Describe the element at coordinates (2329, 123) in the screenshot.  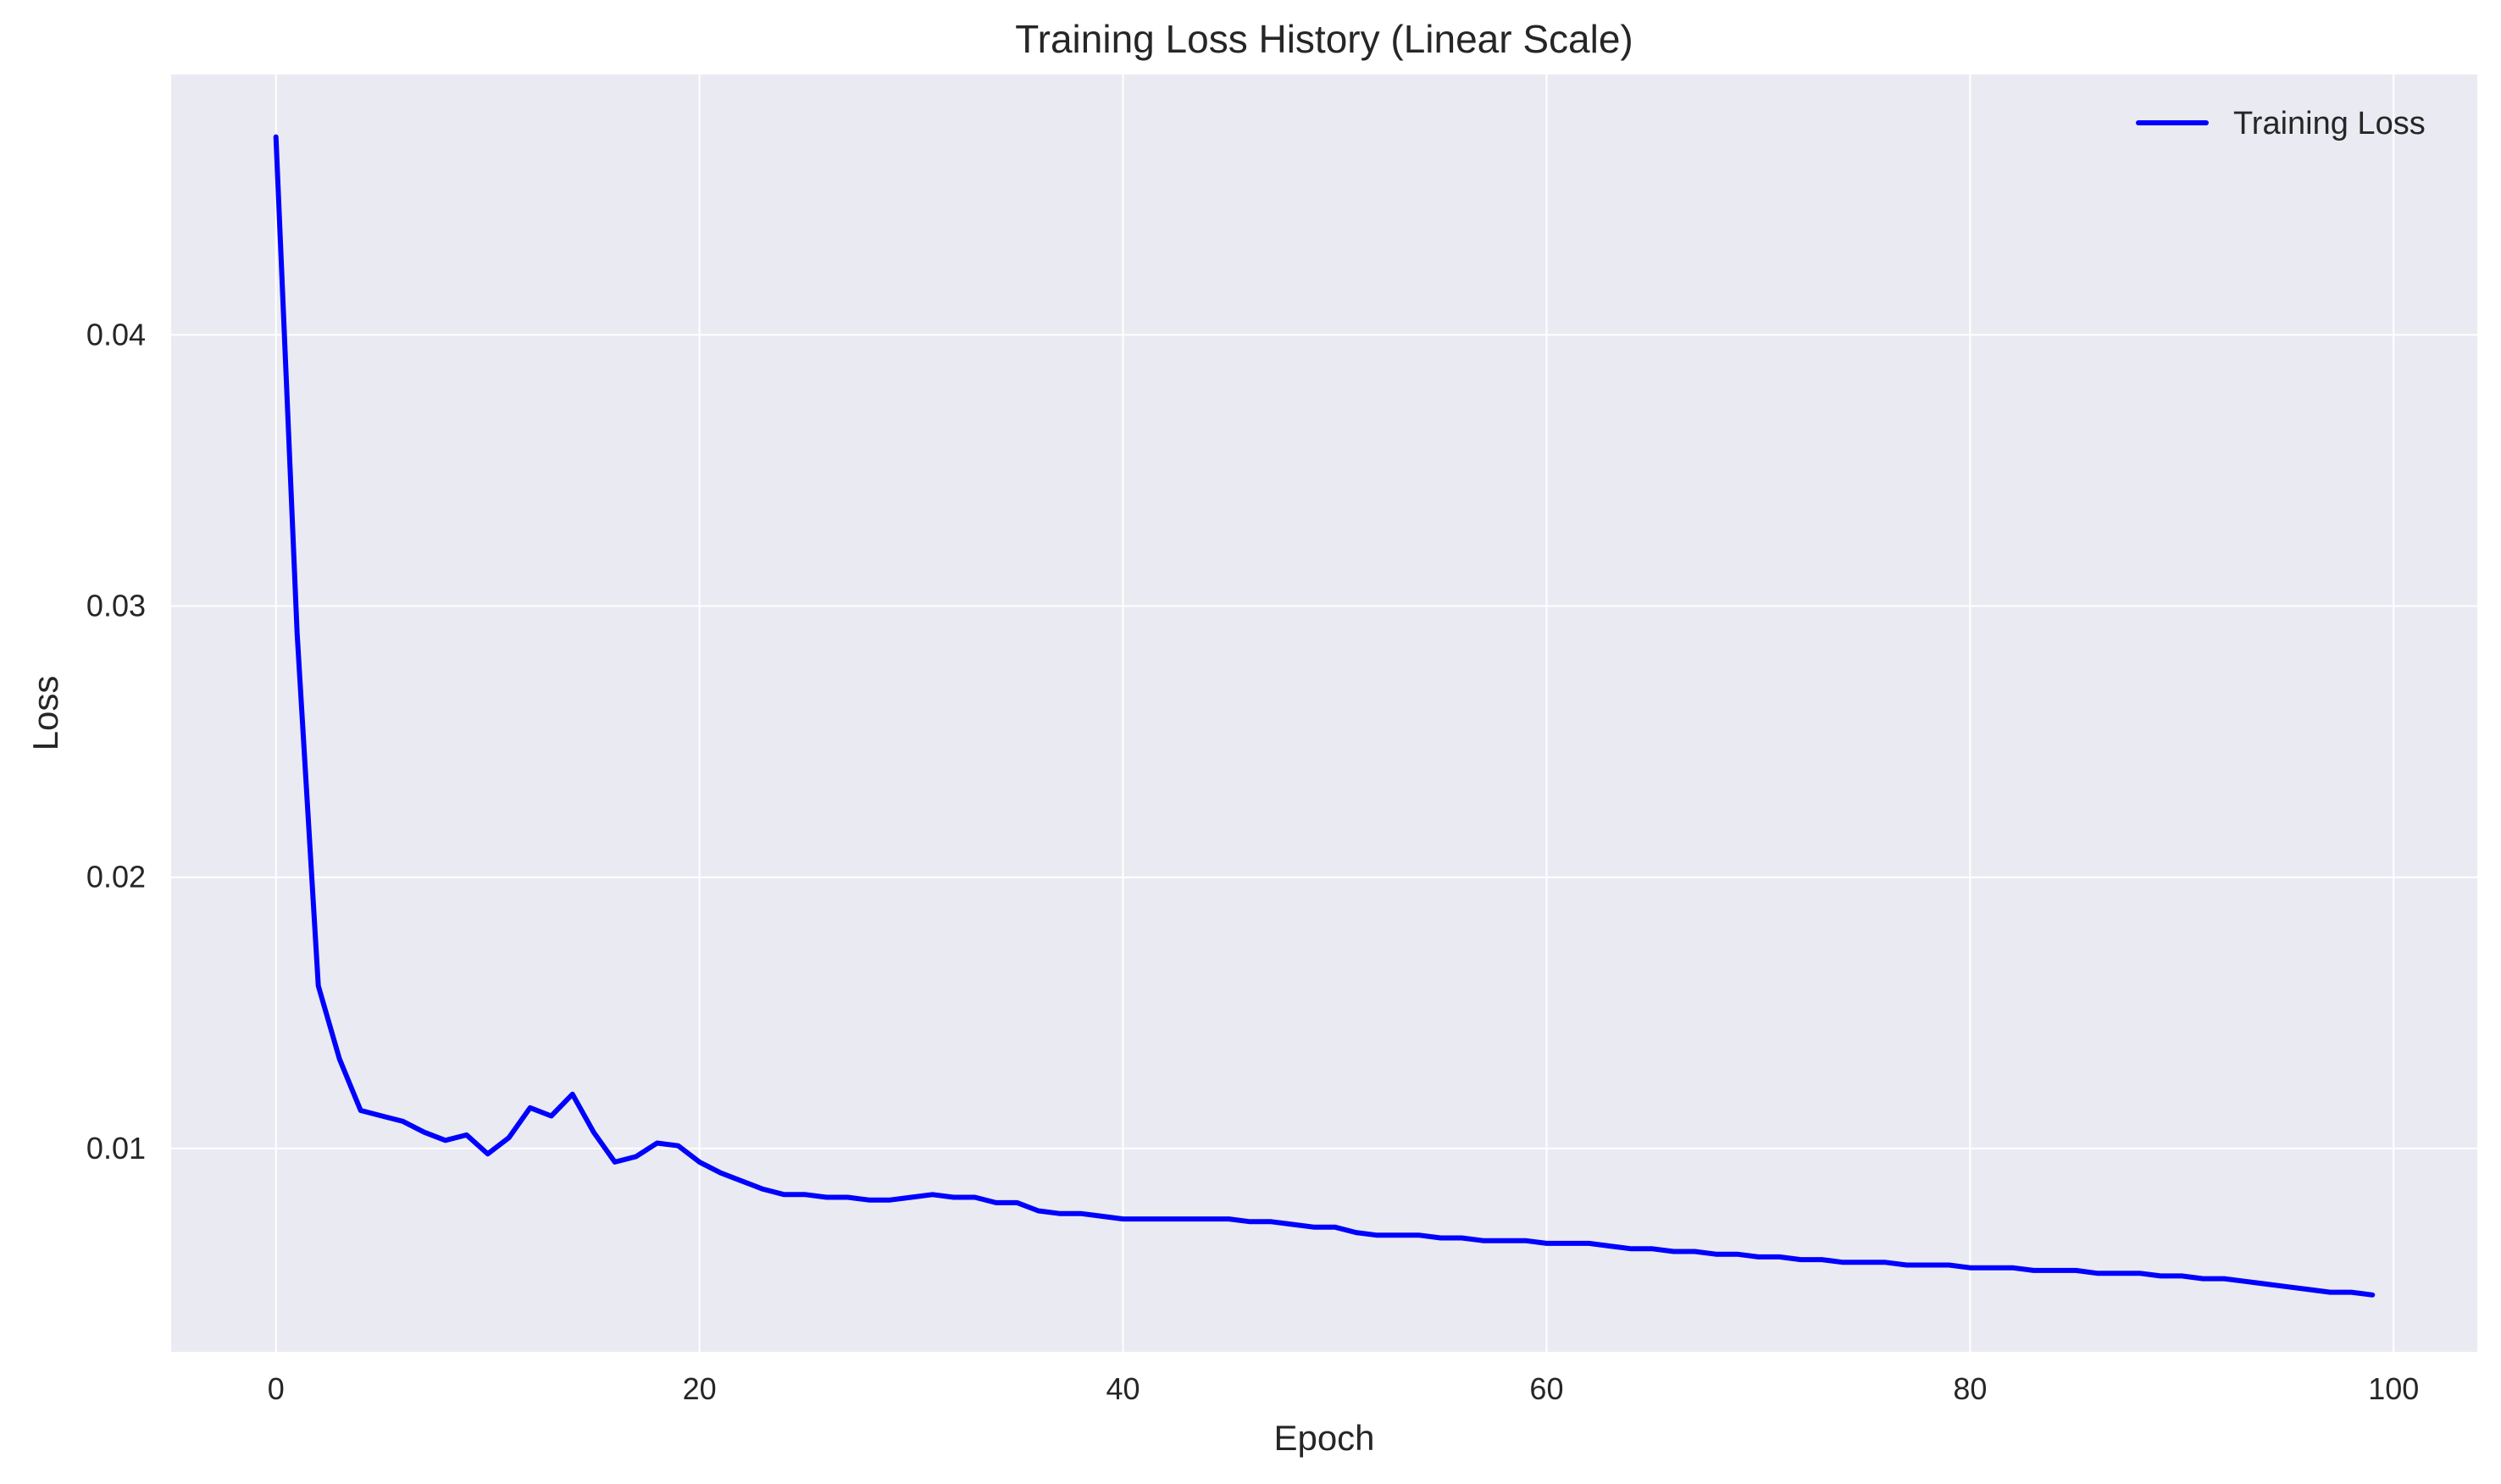
I see `legend-label-training-loss: Training Loss` at that location.